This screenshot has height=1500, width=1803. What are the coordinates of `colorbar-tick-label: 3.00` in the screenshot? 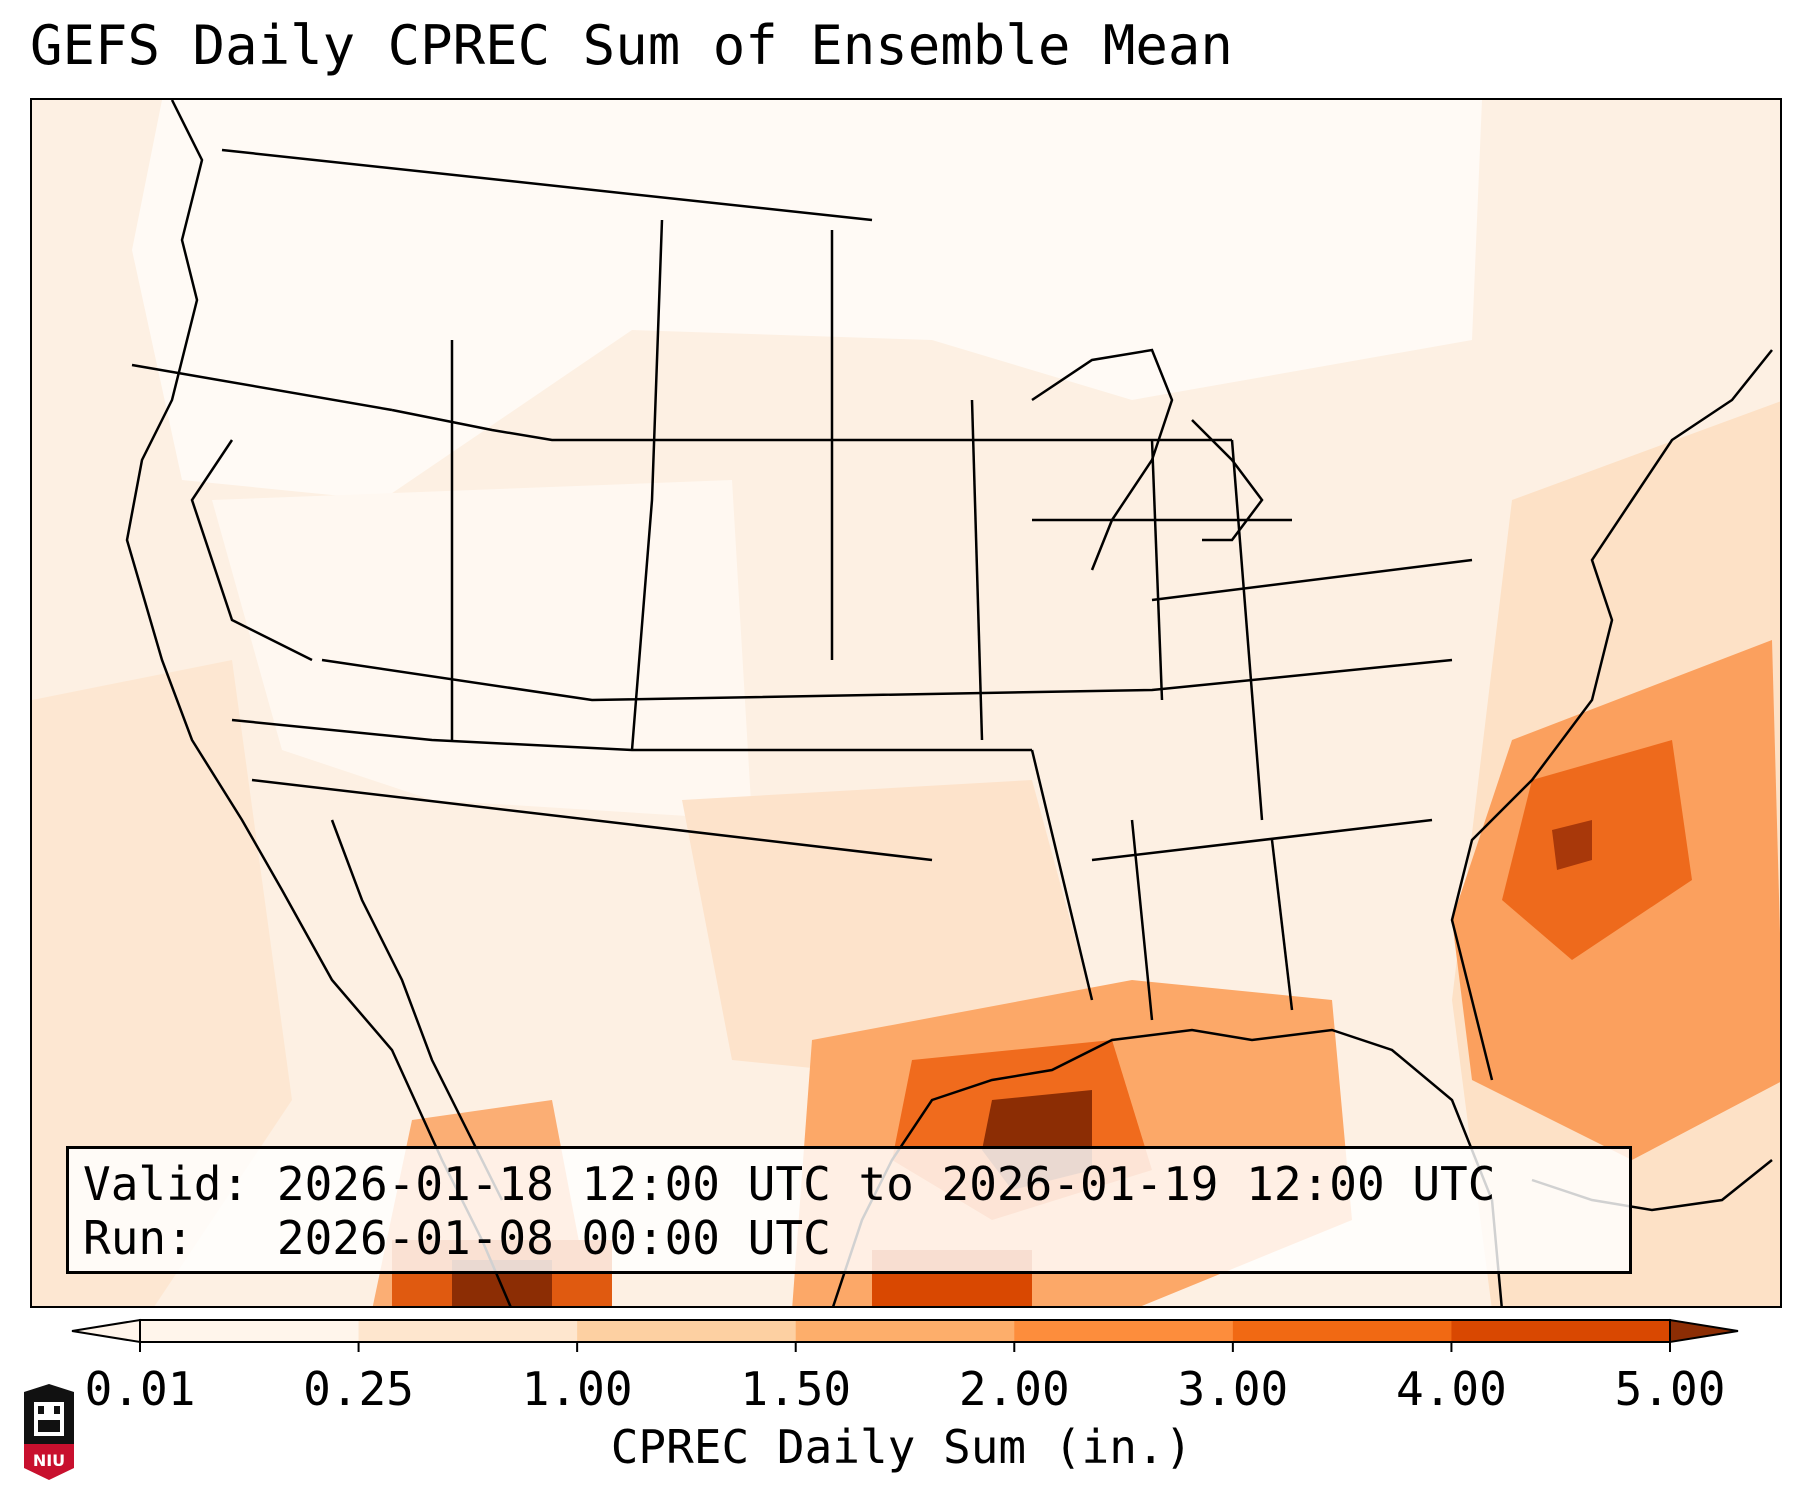 It's located at (1233, 1389).